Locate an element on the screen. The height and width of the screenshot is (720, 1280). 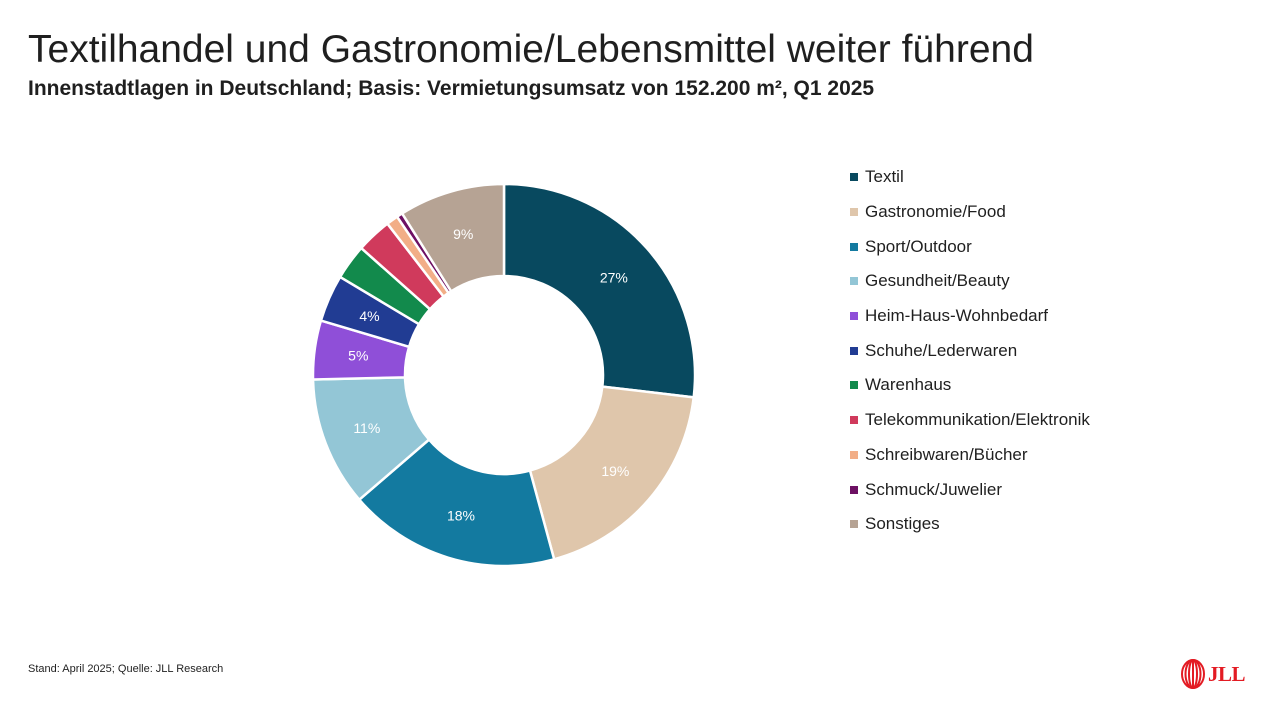
legend-item: Gastronomie/Food is located at coordinates (970, 212).